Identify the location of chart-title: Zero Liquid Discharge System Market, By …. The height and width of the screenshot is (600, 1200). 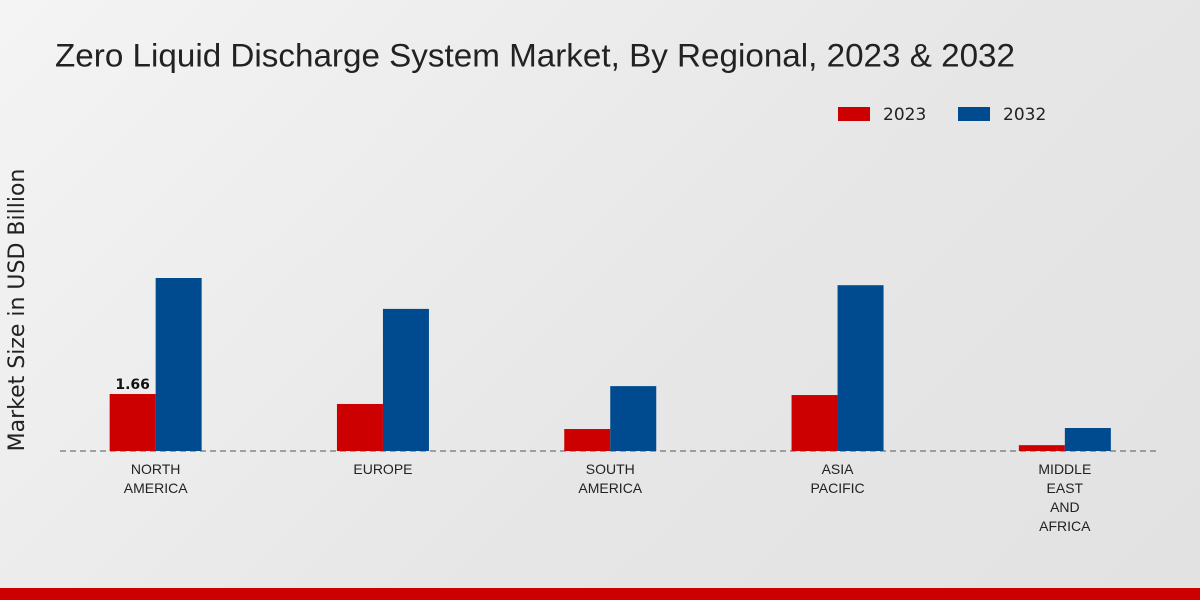
(535, 55).